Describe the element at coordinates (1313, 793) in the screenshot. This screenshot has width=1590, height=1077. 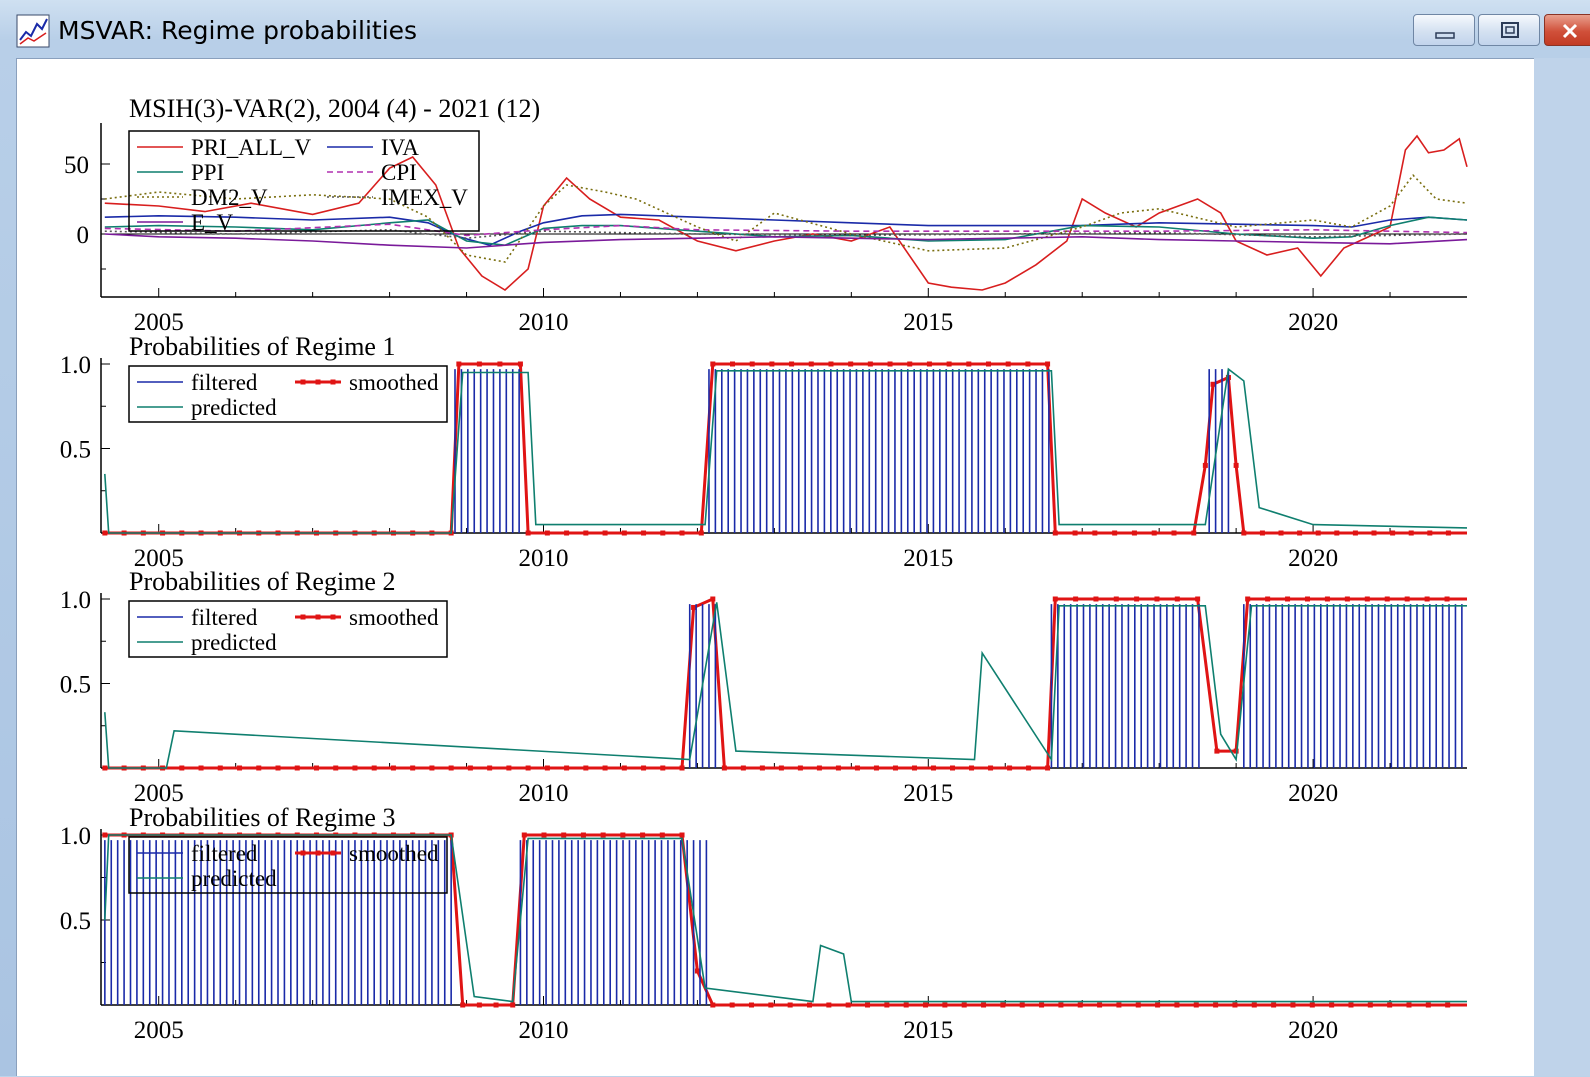
I see `x-tick-label: 2020` at that location.